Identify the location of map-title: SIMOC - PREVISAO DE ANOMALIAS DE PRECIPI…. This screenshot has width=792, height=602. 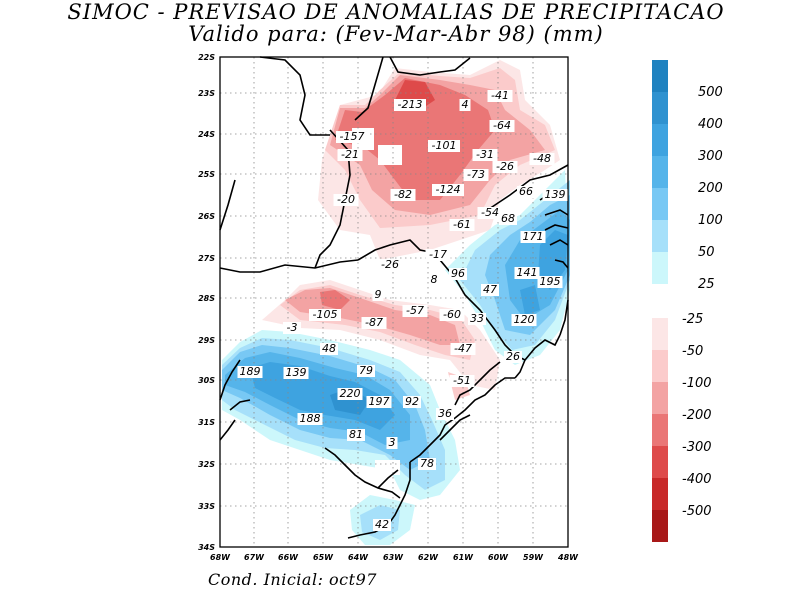
(396, 12).